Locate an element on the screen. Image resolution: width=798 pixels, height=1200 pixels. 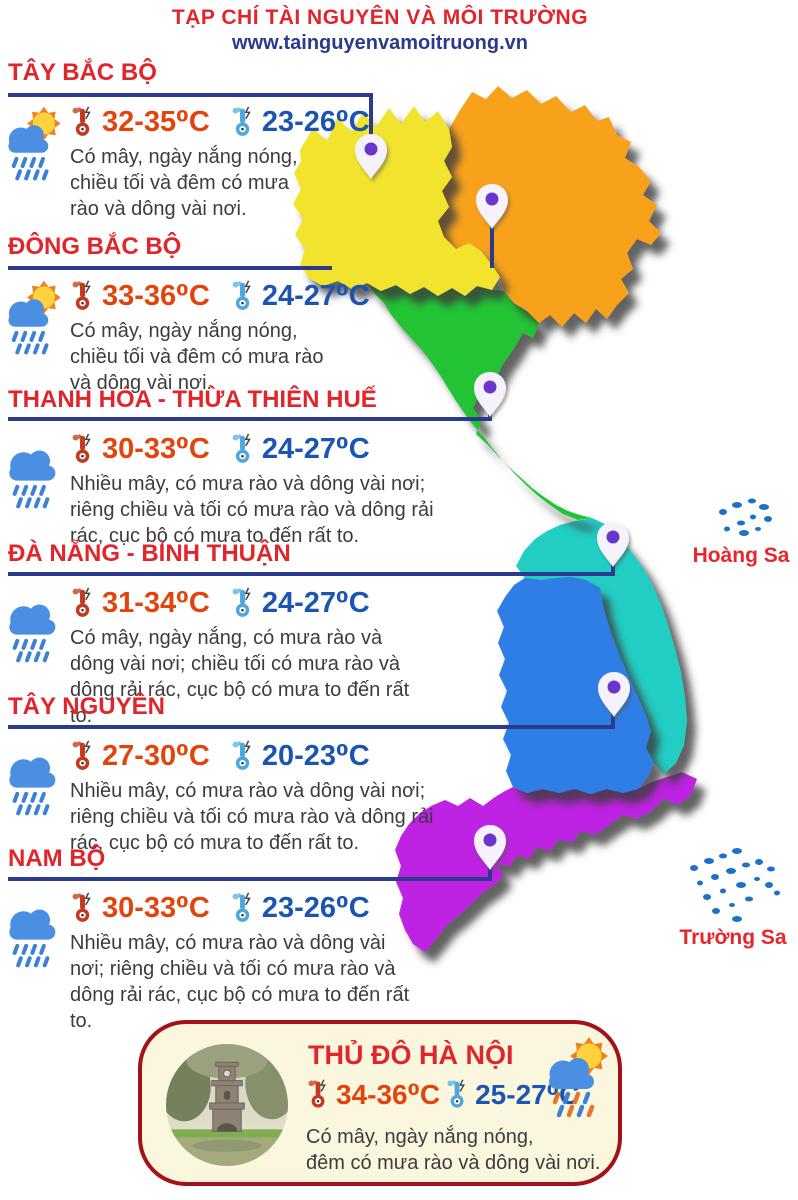
temp-high: 27-30⁰C is located at coordinates (156, 756).